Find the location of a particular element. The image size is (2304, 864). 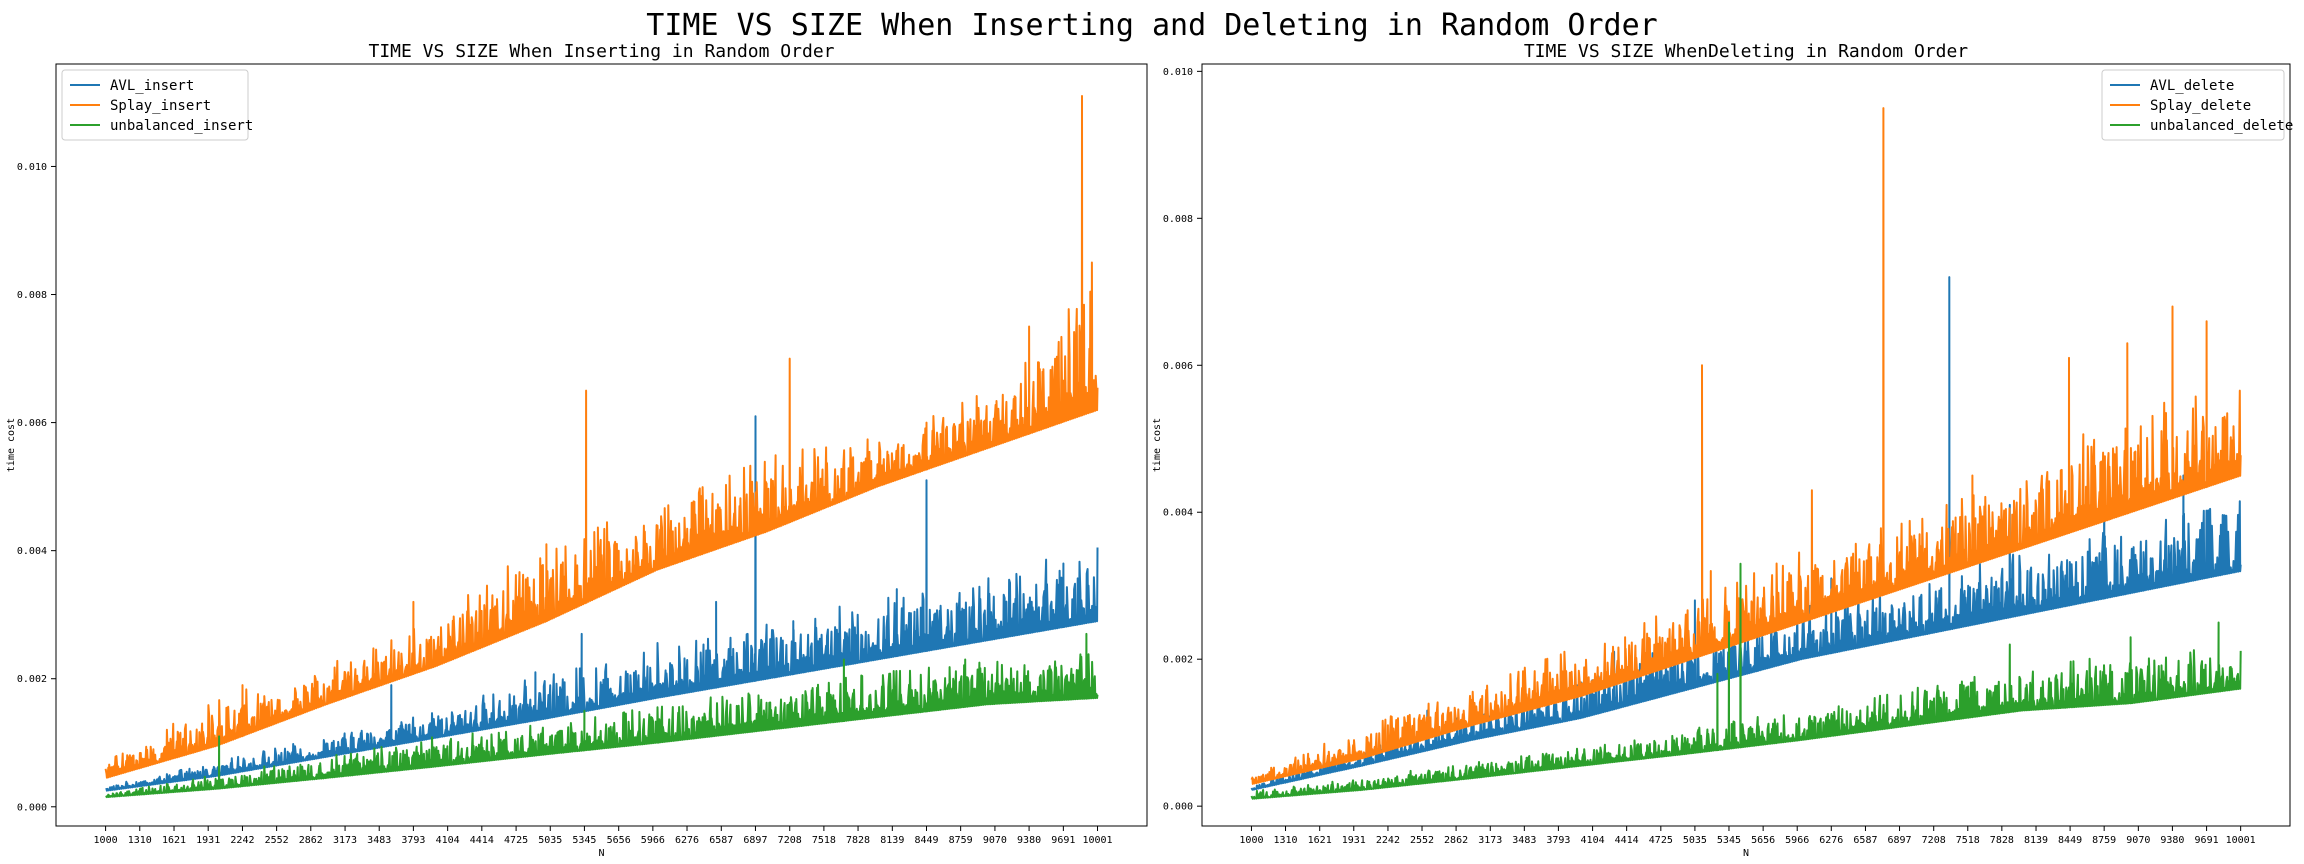

legend-entry: unbalanced_insert is located at coordinates (181, 126).